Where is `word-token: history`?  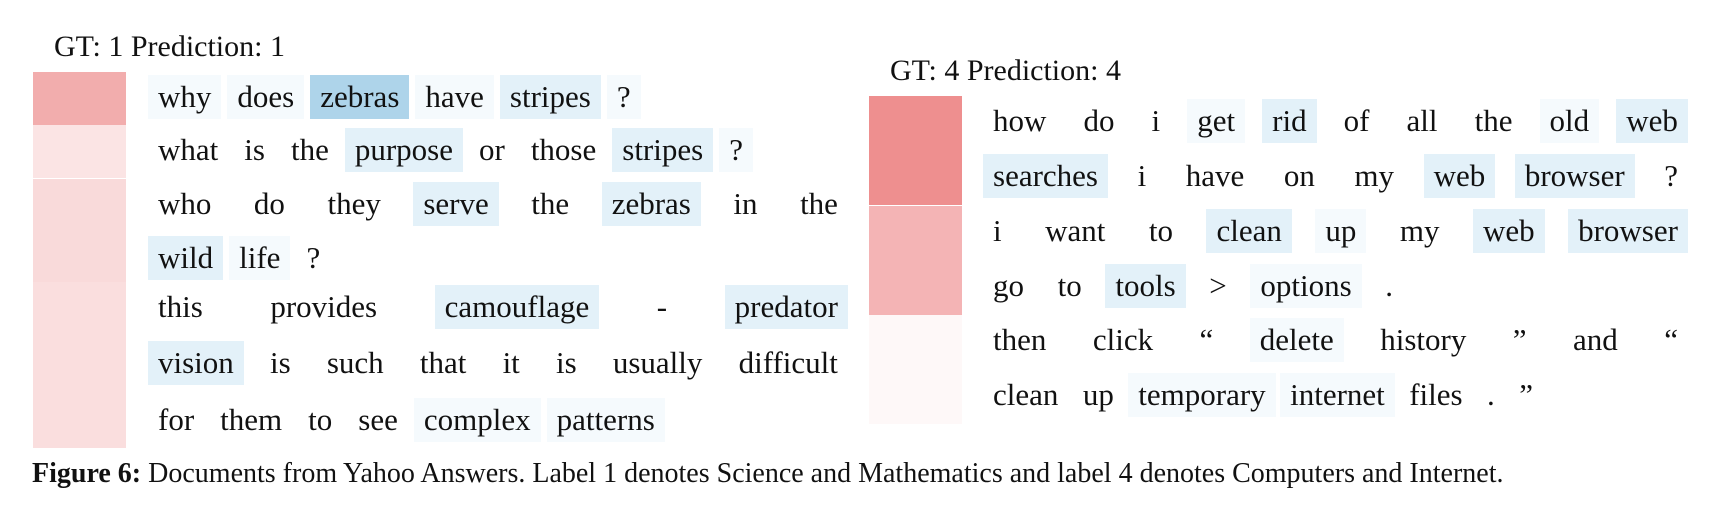 word-token: history is located at coordinates (1423, 339).